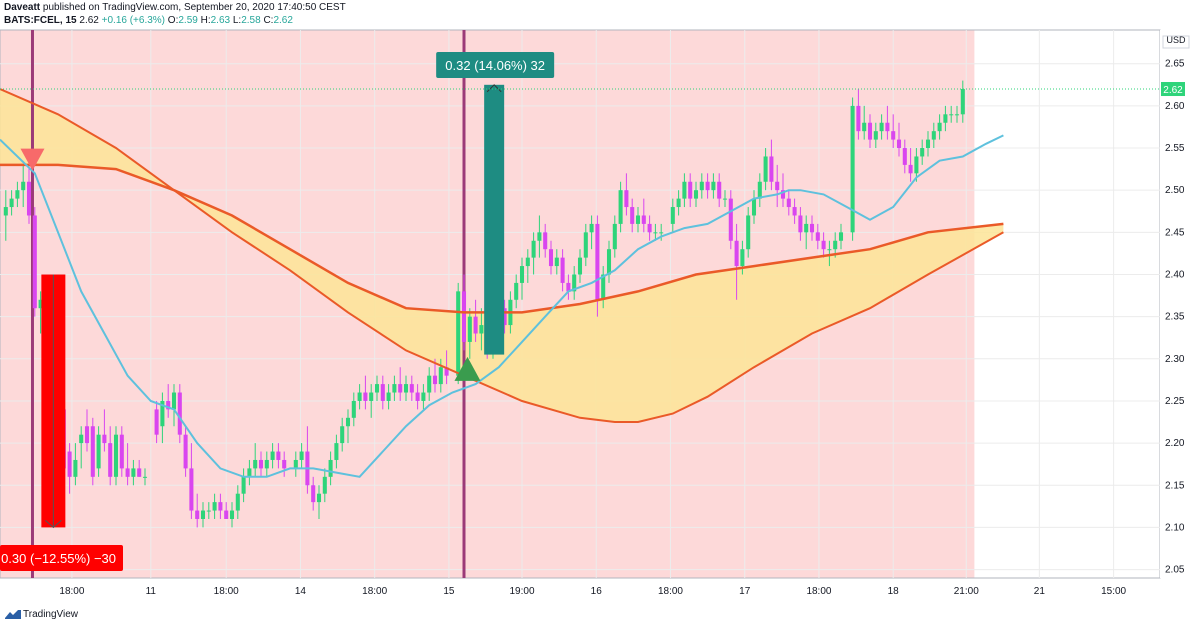 This screenshot has height=625, width=1200. What do you see at coordinates (1040, 591) in the screenshot?
I see `time-tick-label: 21` at bounding box center [1040, 591].